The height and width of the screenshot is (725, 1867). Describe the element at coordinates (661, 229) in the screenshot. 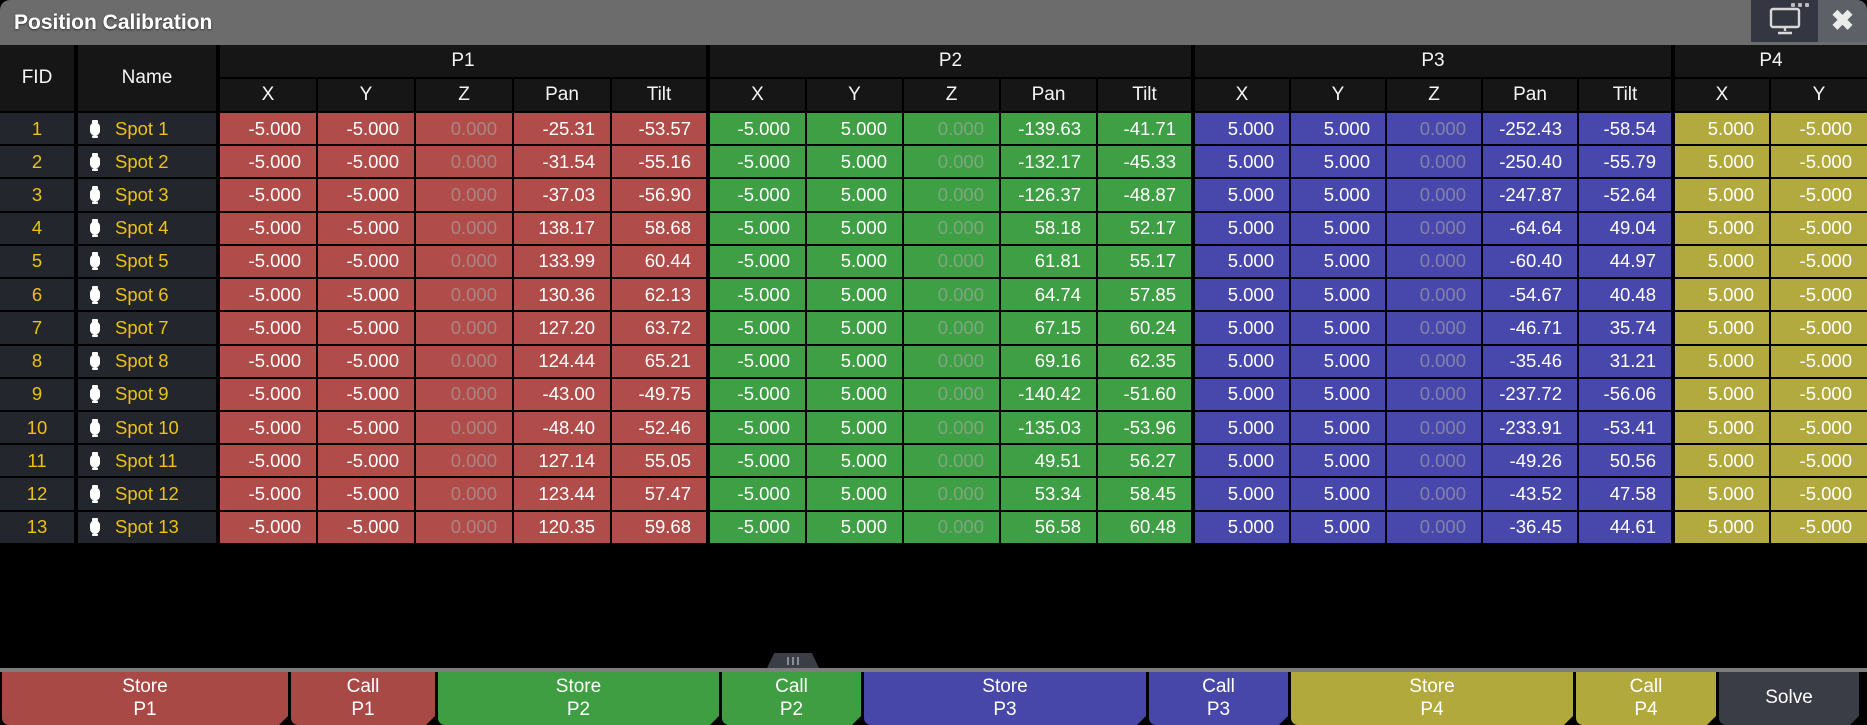

I see `value-cell-p1-tilt: 58.68` at that location.